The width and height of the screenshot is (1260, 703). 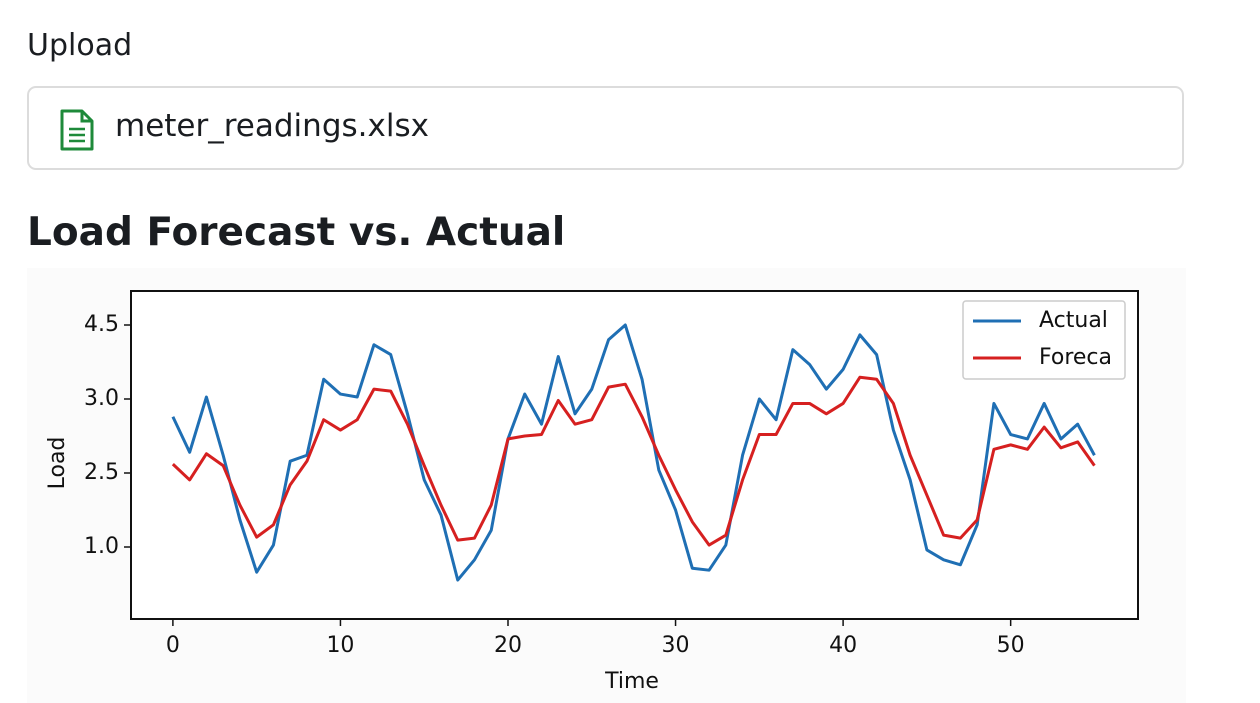 What do you see at coordinates (101, 324) in the screenshot?
I see `y-tick-label: 4.5` at bounding box center [101, 324].